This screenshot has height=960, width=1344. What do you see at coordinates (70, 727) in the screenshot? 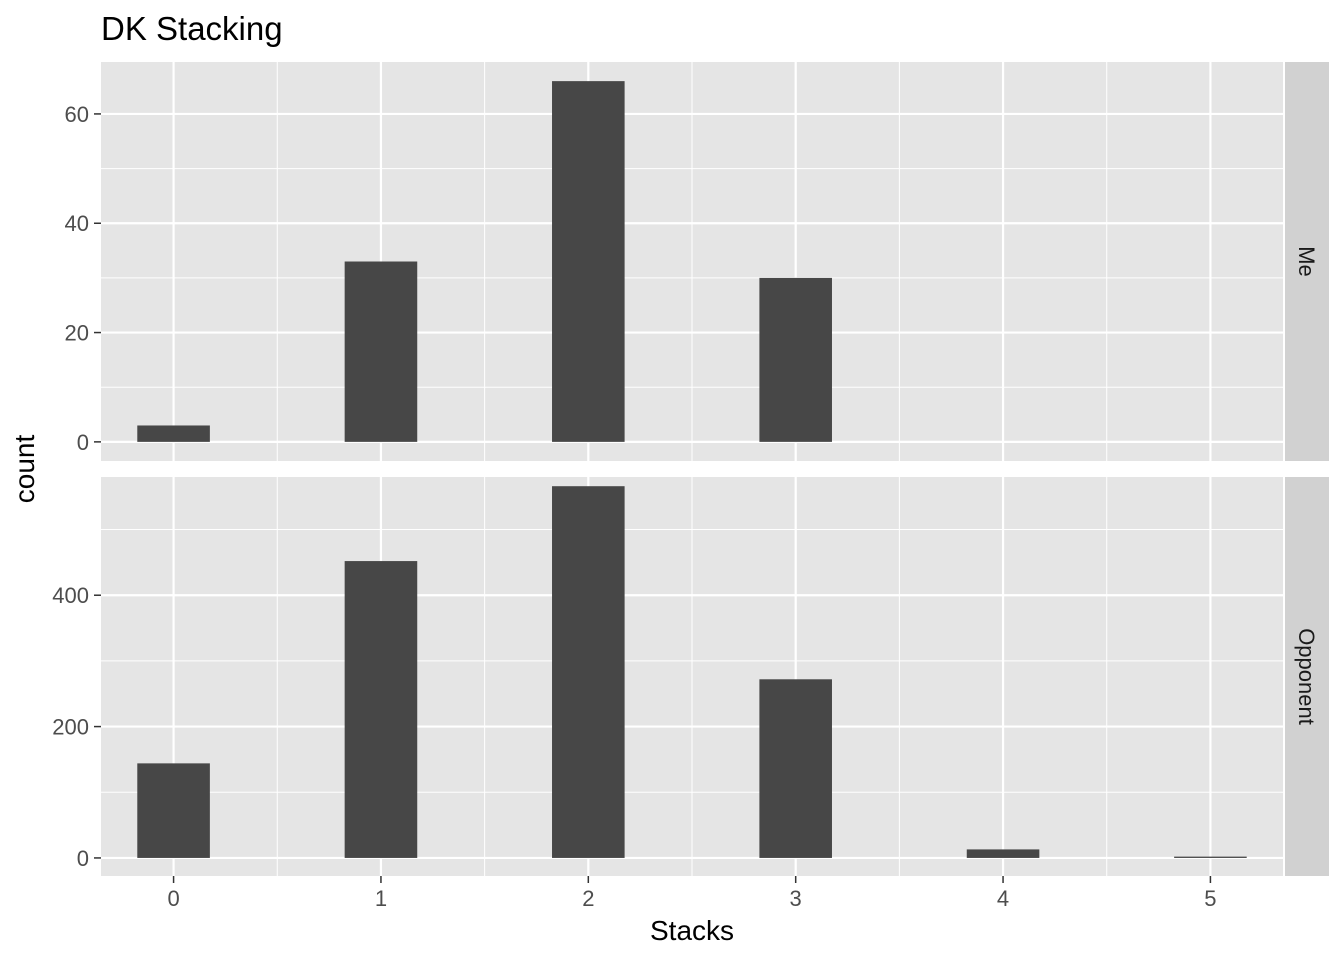
I see `y-tick-label: 200` at bounding box center [70, 727].